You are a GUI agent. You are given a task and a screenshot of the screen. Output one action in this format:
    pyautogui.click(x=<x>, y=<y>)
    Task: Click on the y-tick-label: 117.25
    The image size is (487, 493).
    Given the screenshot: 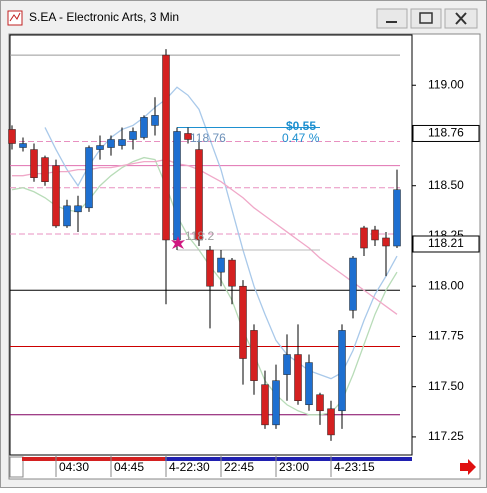 What is the action you would take?
    pyautogui.click(x=446, y=436)
    